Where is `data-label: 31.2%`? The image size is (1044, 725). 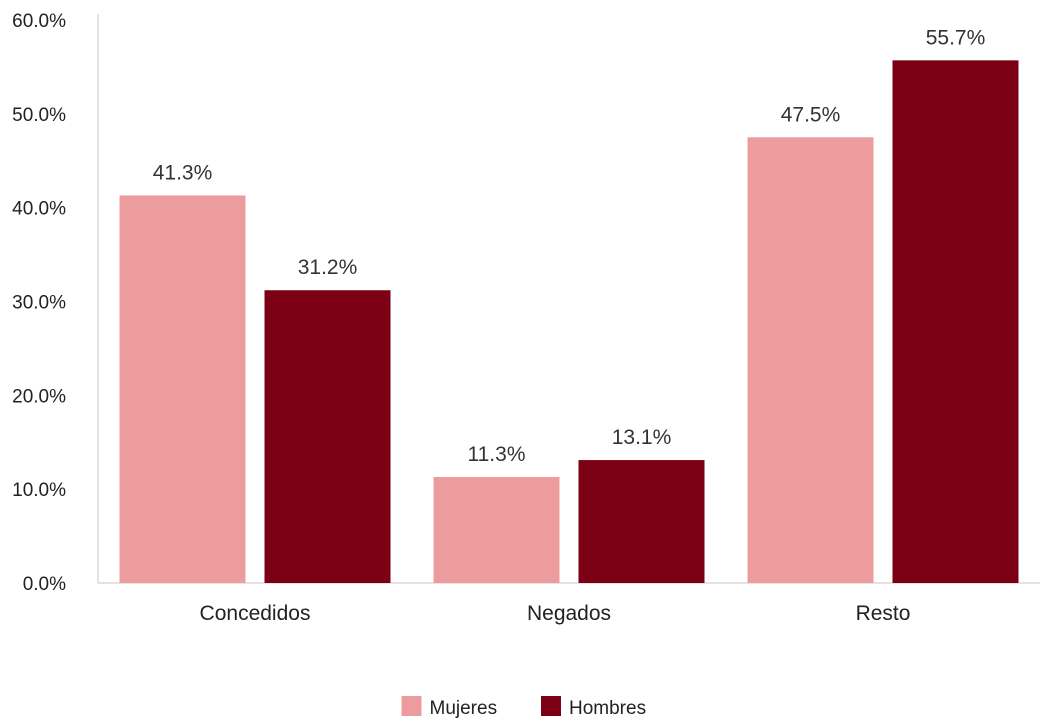 data-label: 31.2% is located at coordinates (328, 267).